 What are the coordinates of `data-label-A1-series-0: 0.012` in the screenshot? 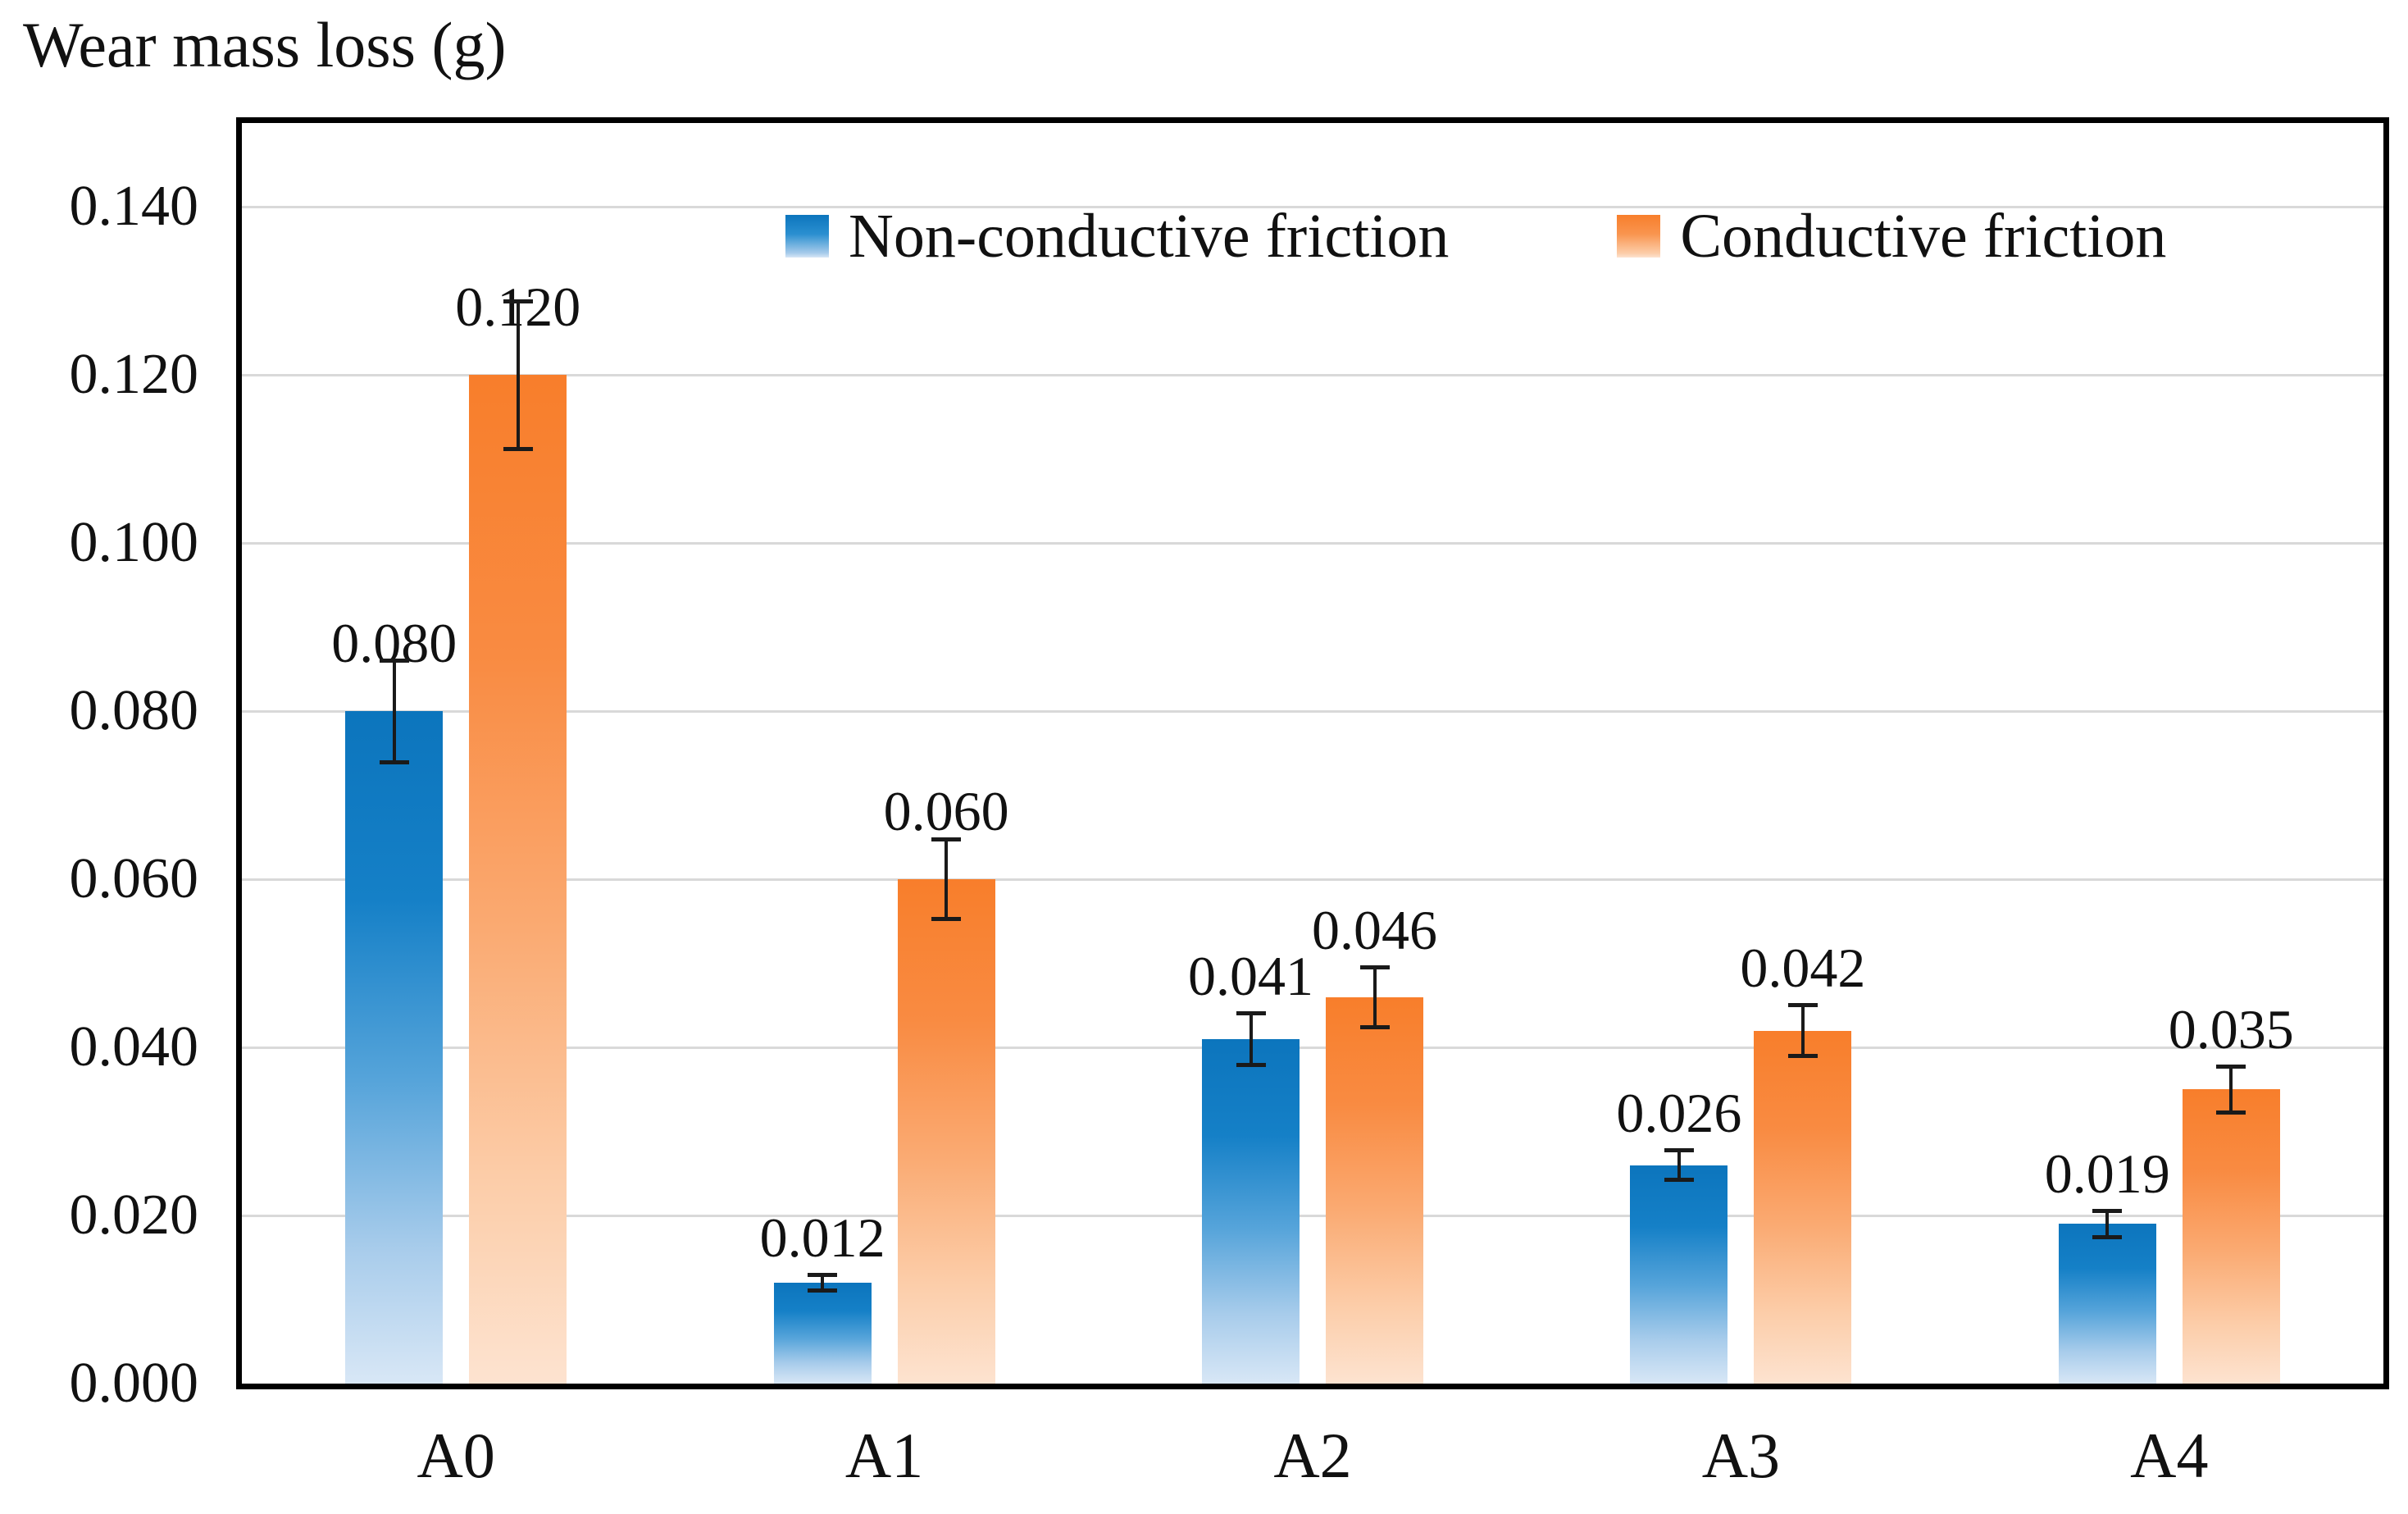 It's located at (822, 1237).